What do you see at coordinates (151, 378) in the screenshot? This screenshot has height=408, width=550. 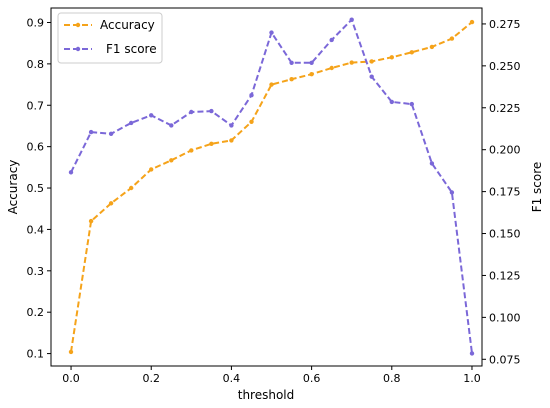 I see `x-tick-label: 0.2` at bounding box center [151, 378].